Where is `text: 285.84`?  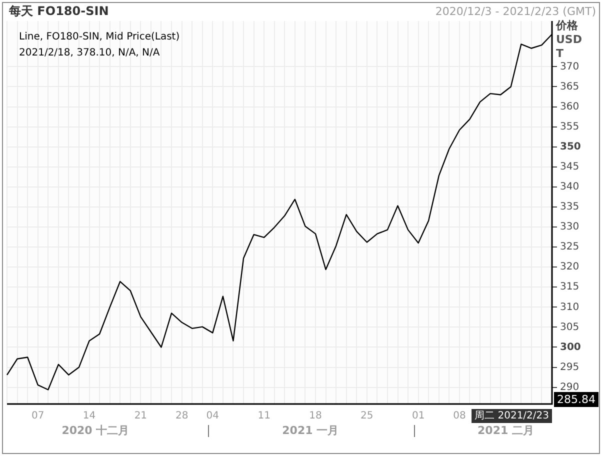
text: 285.84 is located at coordinates (576, 399).